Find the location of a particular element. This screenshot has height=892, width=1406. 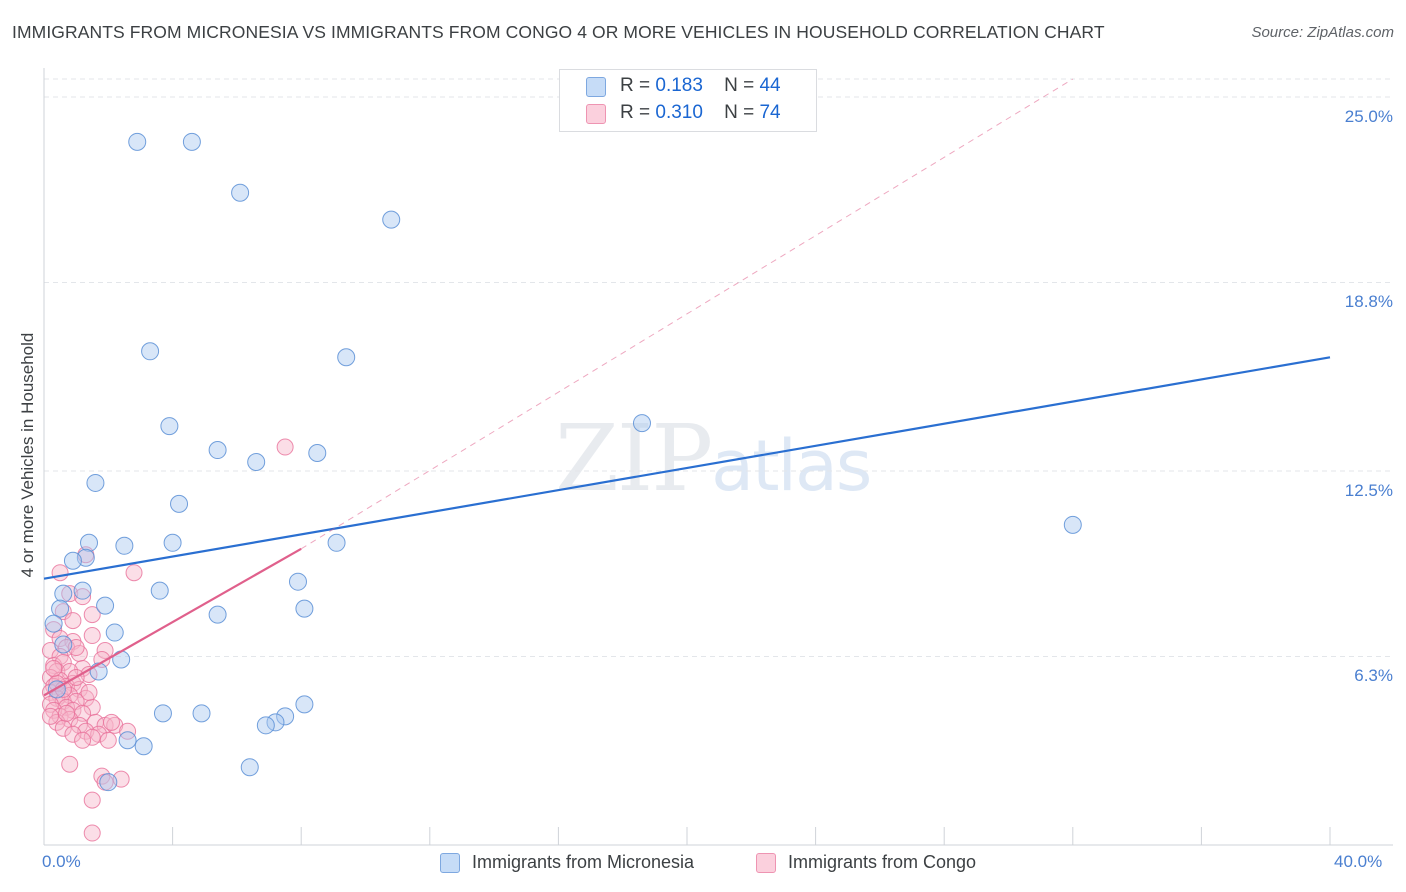

legend-label-congo: Immigrants from Congo is located at coordinates (882, 862).